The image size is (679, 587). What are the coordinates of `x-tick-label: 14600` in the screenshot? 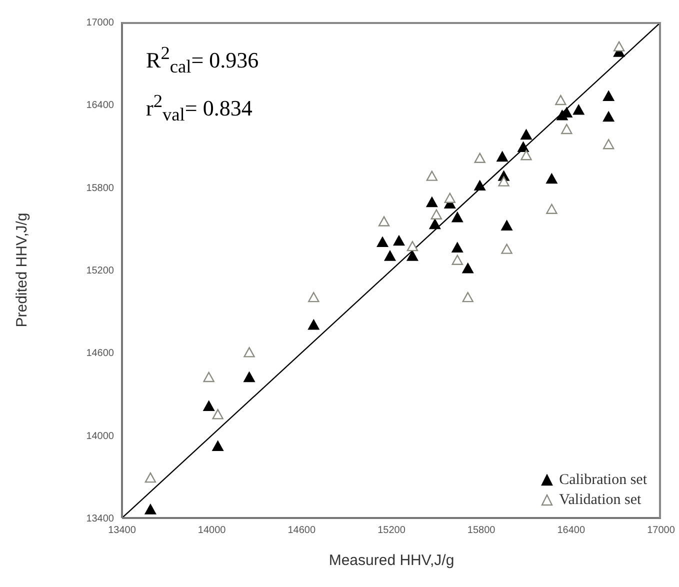 It's located at (302, 530).